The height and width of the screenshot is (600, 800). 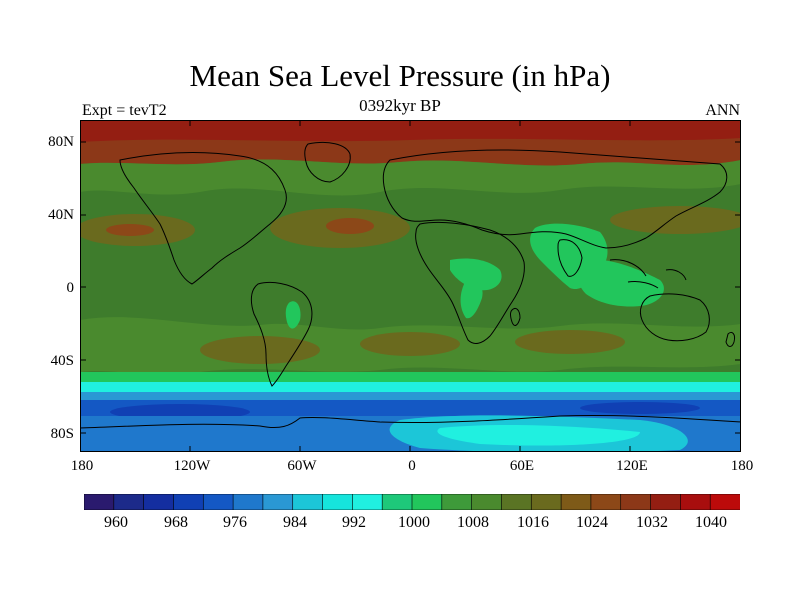 What do you see at coordinates (130, 230) in the screenshot?
I see `pacific-high-core` at bounding box center [130, 230].